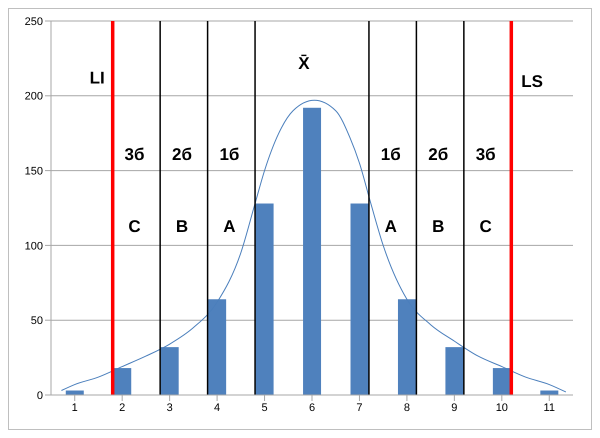  Describe the element at coordinates (532, 82) in the screenshot. I see `ref-line-label: LS` at that location.